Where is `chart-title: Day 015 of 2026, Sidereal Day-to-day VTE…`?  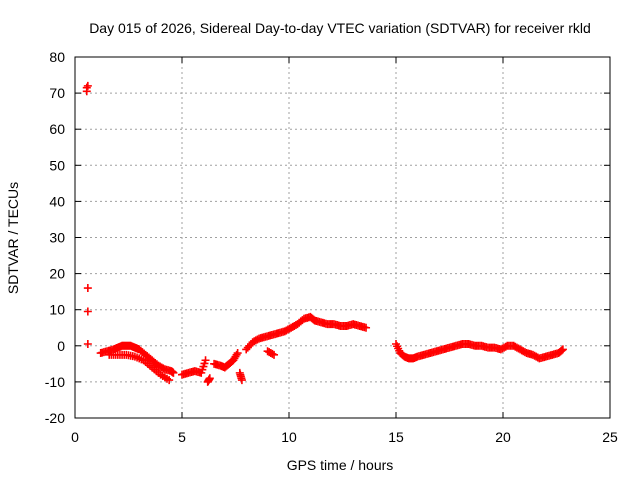 chart-title: Day 015 of 2026, Sidereal Day-to-day VTE… is located at coordinates (340, 28).